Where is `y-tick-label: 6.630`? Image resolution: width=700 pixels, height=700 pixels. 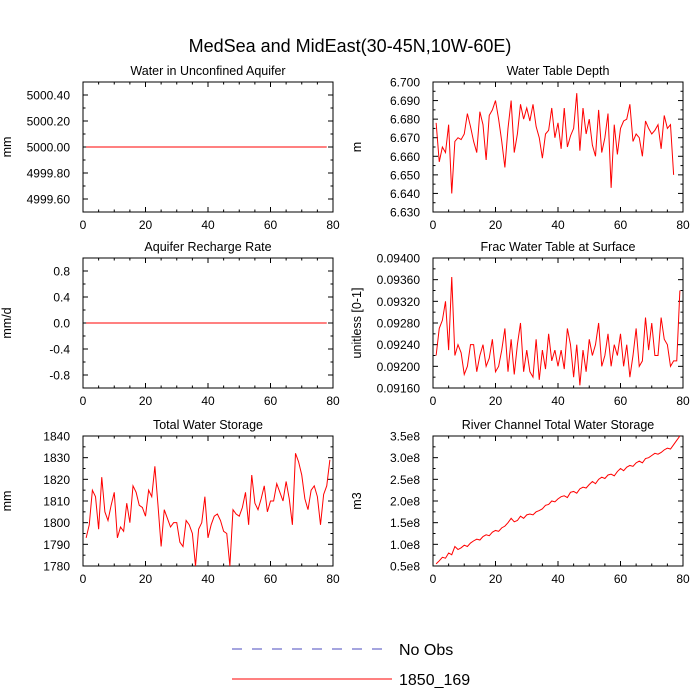 y-tick-label: 6.630 is located at coordinates (405, 213).